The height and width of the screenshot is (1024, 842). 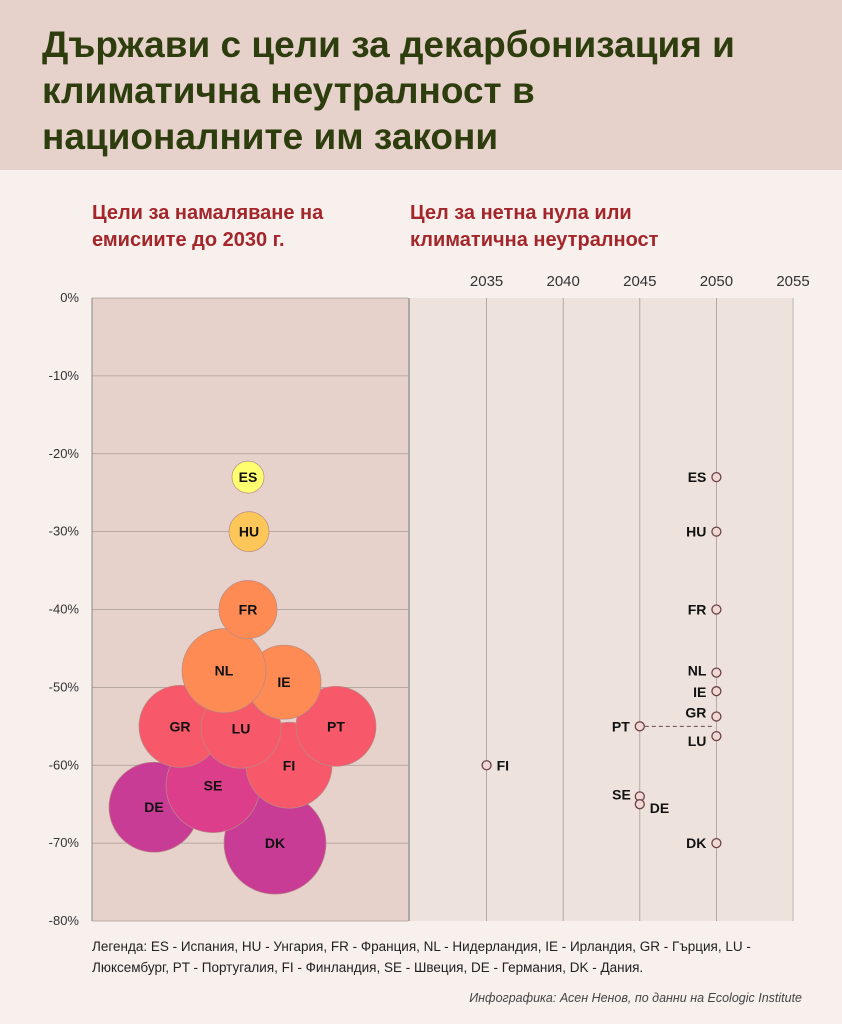 What do you see at coordinates (64, 453) in the screenshot?
I see `y-tick-label: -20%` at bounding box center [64, 453].